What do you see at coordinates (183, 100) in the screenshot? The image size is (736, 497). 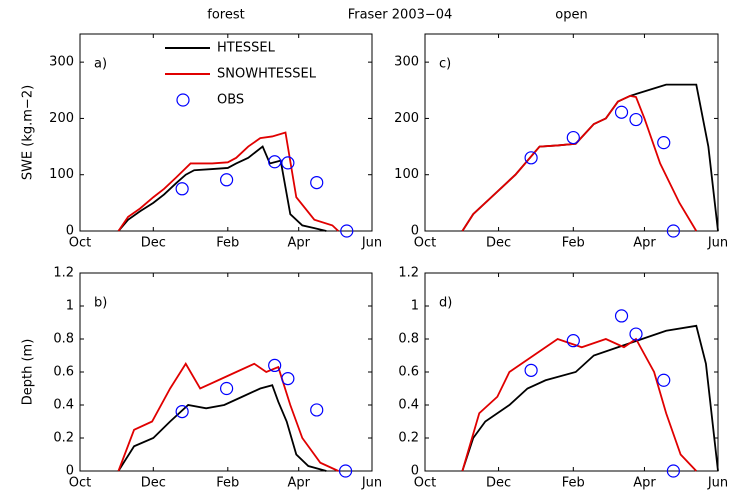 I see `legend-marker` at bounding box center [183, 100].